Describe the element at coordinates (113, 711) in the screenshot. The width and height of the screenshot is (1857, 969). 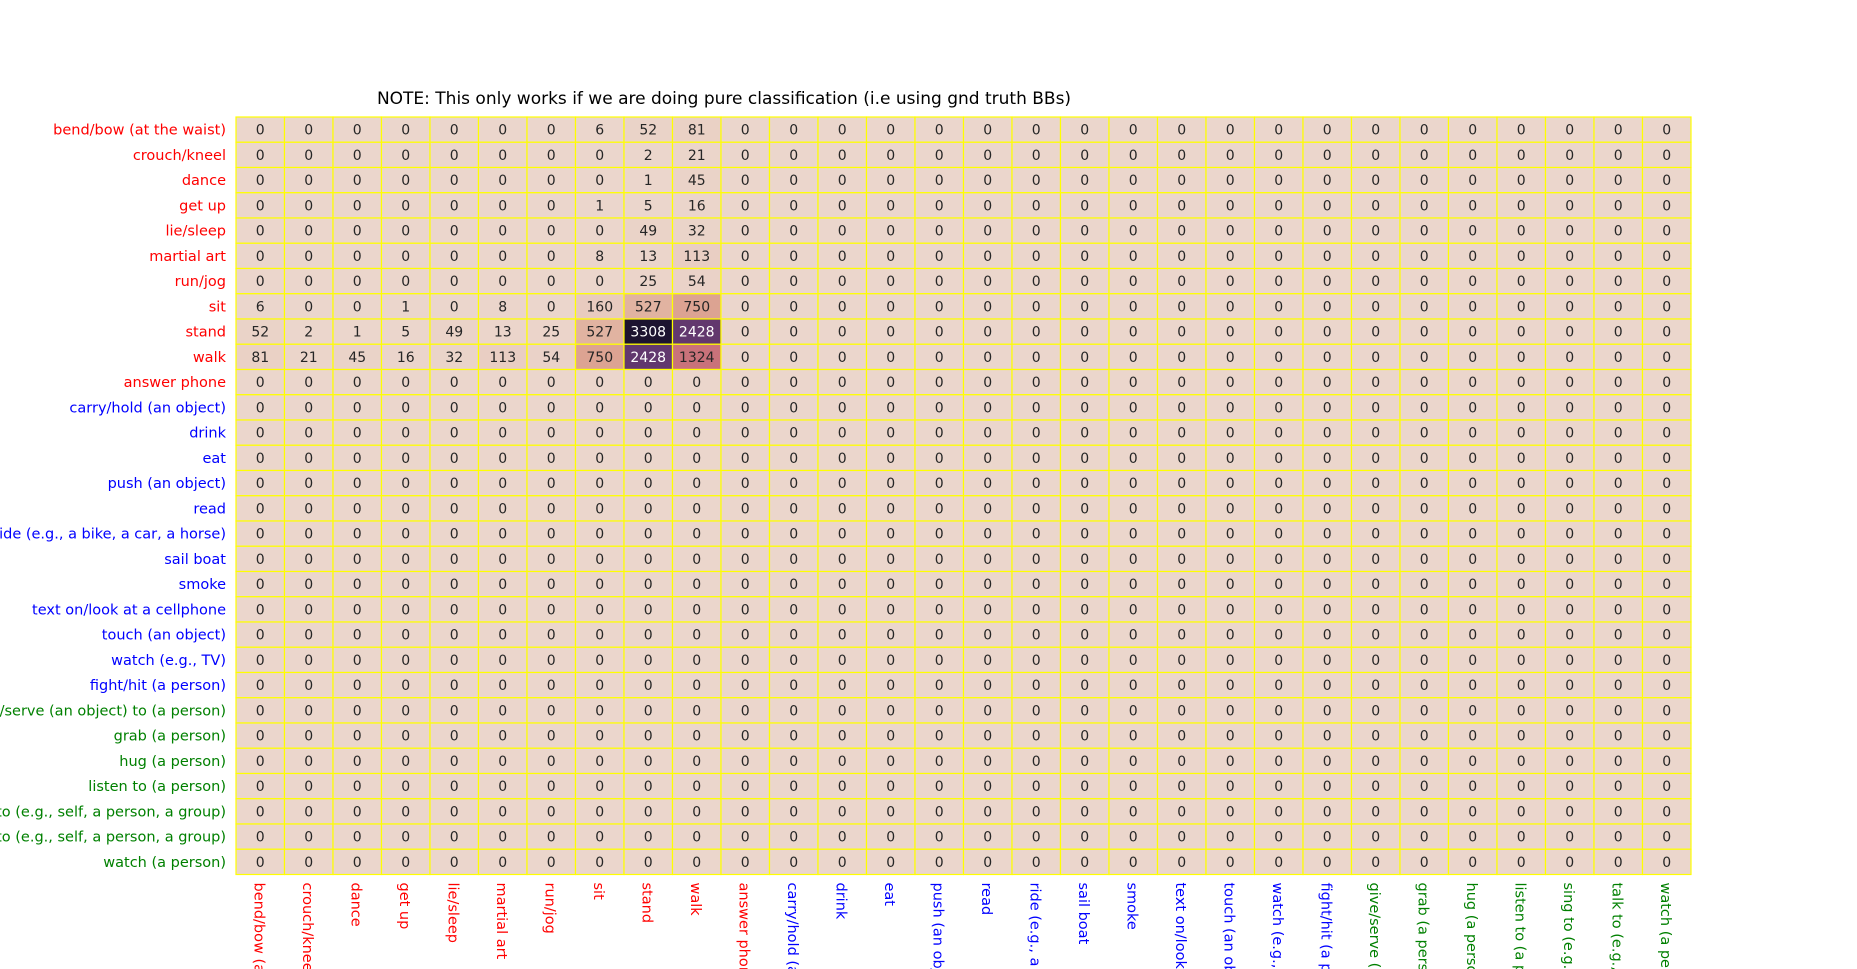
I see `row-label: e/serve (an object) to (a person)` at that location.